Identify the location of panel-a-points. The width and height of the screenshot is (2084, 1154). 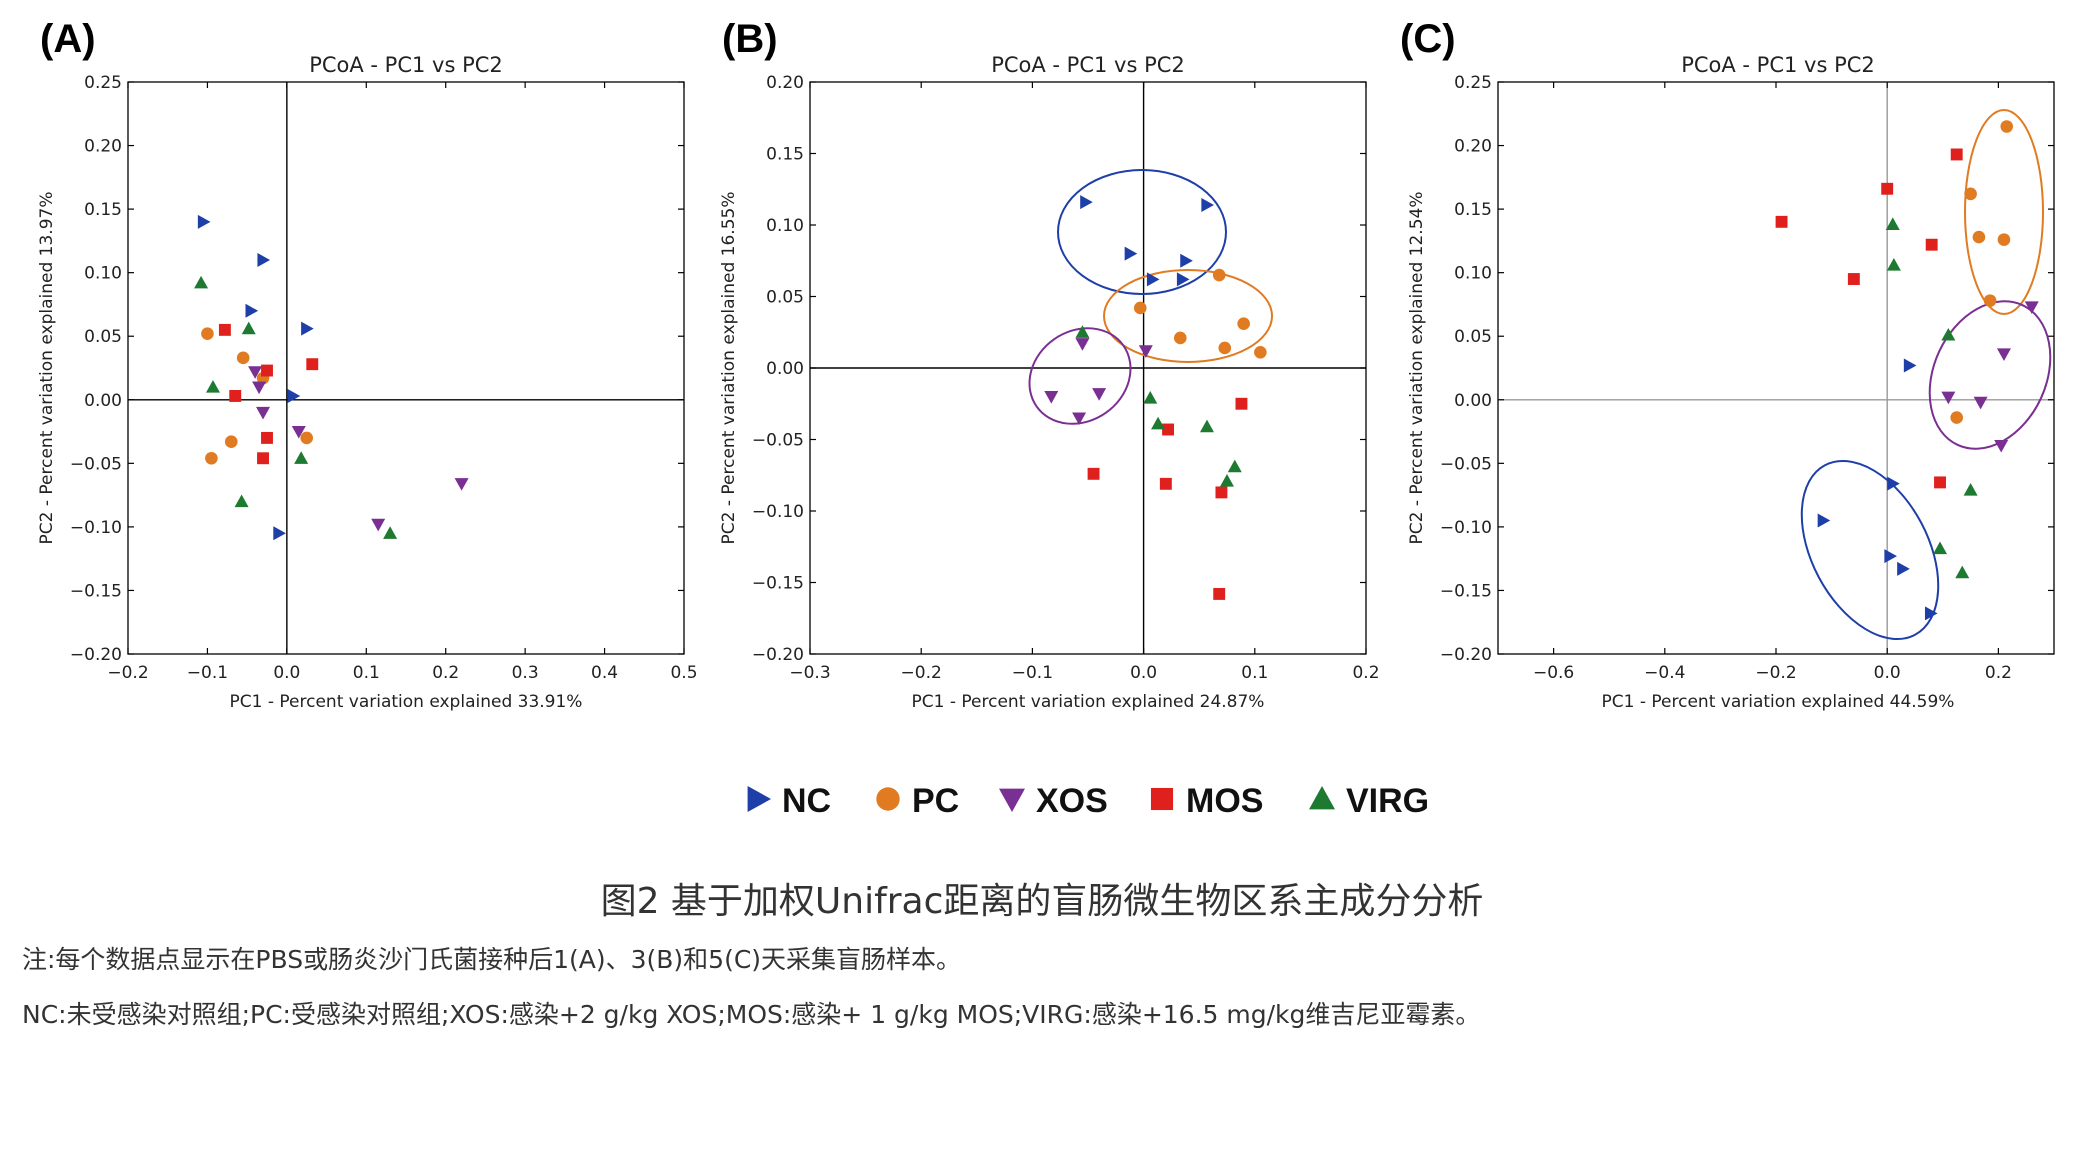
(331, 377).